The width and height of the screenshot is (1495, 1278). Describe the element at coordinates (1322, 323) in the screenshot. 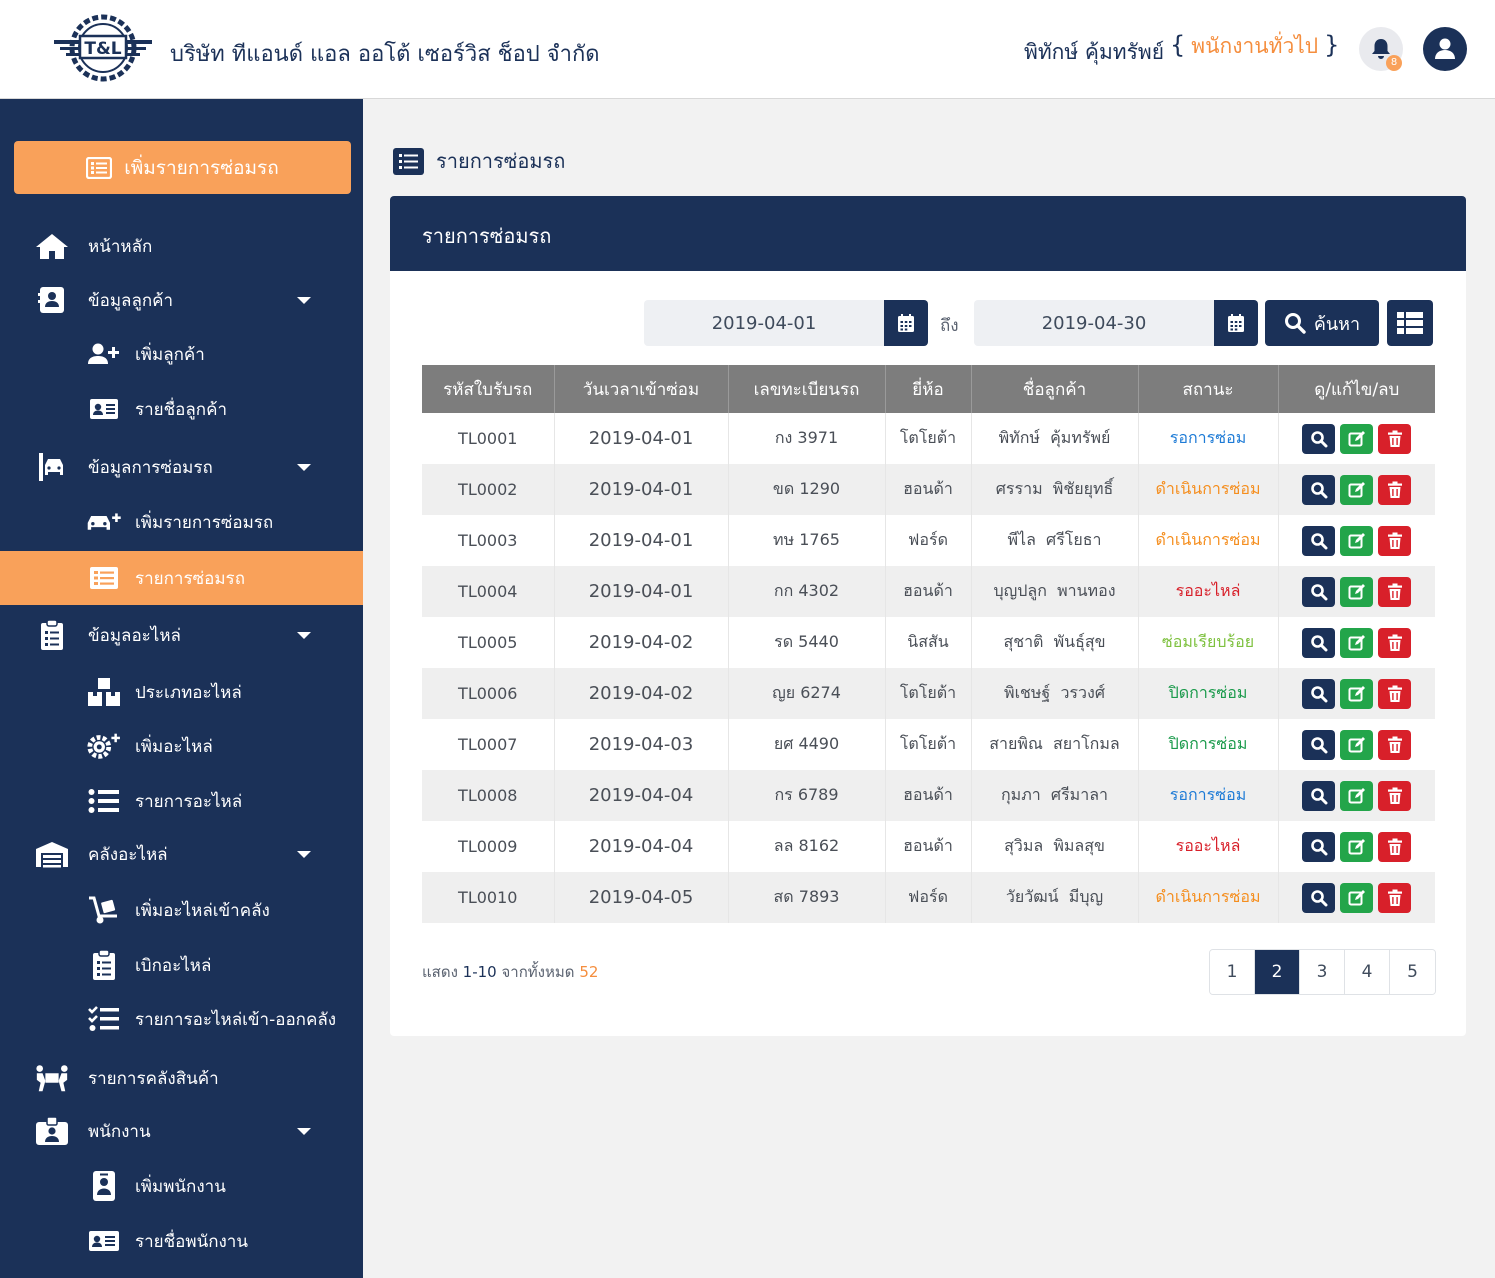

I see `search-button: ค้นหา` at that location.